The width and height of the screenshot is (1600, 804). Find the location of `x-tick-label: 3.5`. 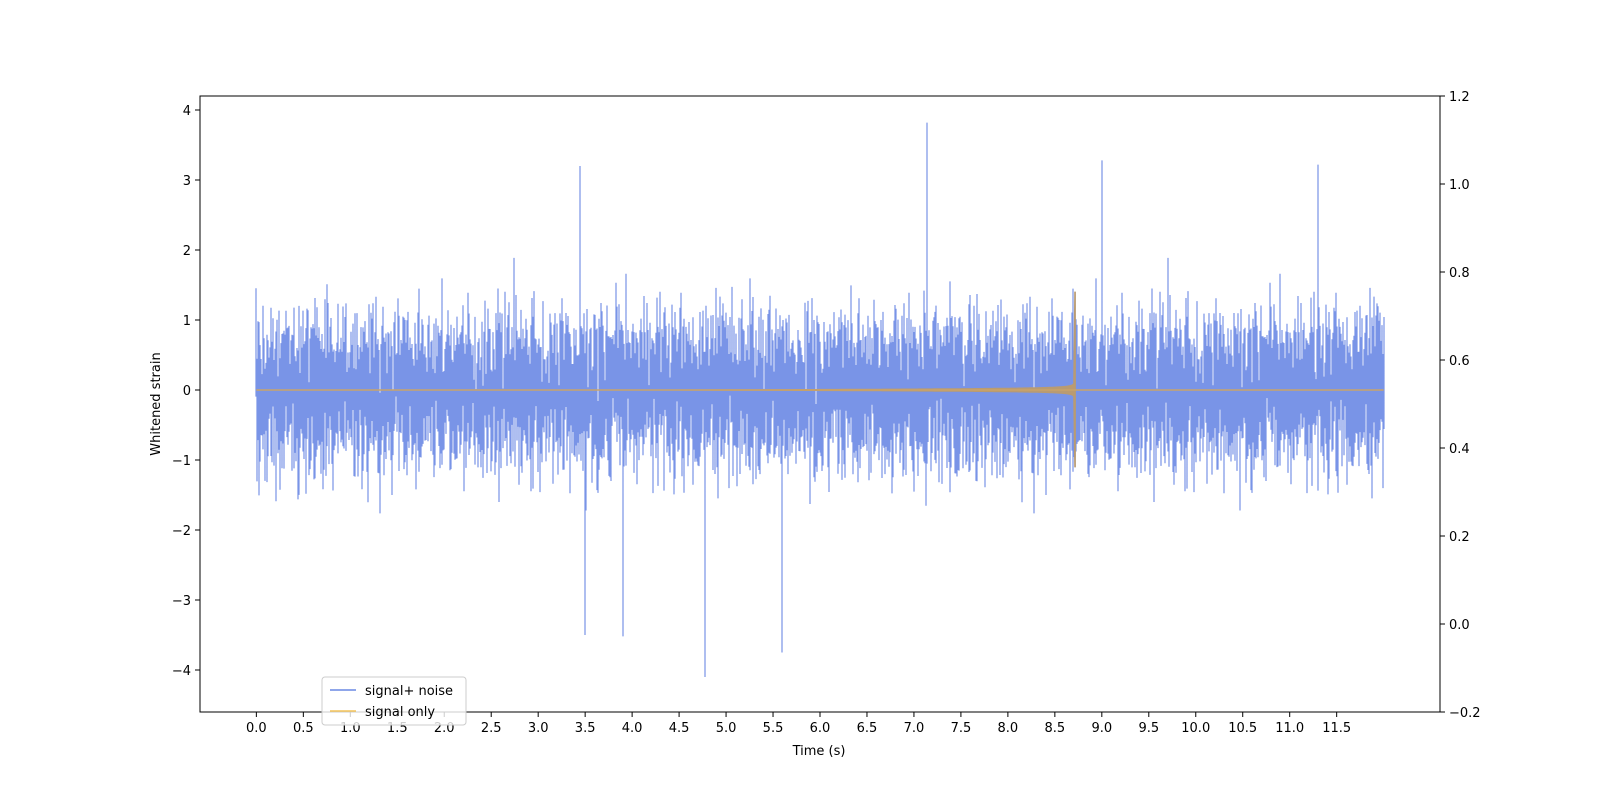

x-tick-label: 3.5 is located at coordinates (585, 728).